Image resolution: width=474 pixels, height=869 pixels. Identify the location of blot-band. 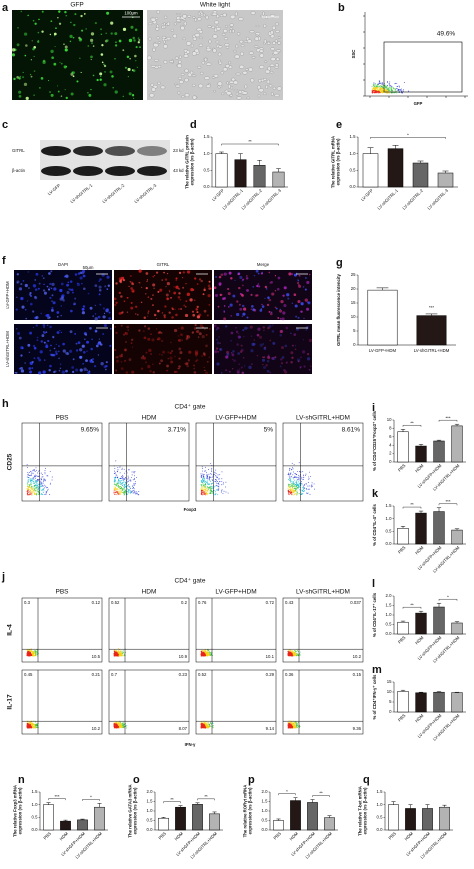
(88, 171).